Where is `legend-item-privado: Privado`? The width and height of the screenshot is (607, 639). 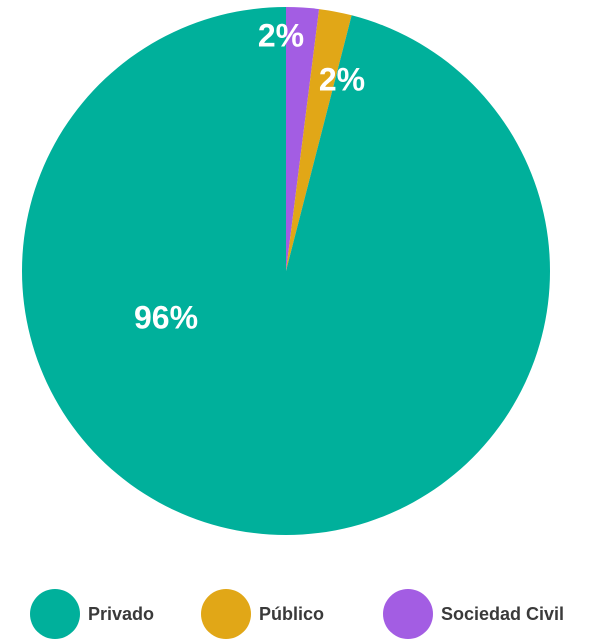
legend-item-privado: Privado is located at coordinates (92, 614).